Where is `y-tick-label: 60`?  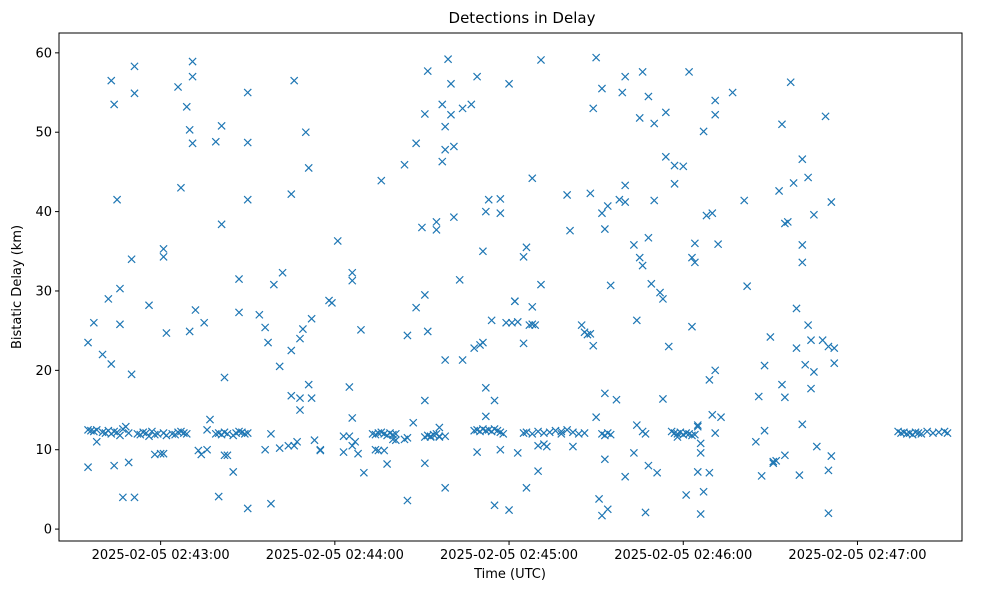
y-tick-label: 60 is located at coordinates (43, 53).